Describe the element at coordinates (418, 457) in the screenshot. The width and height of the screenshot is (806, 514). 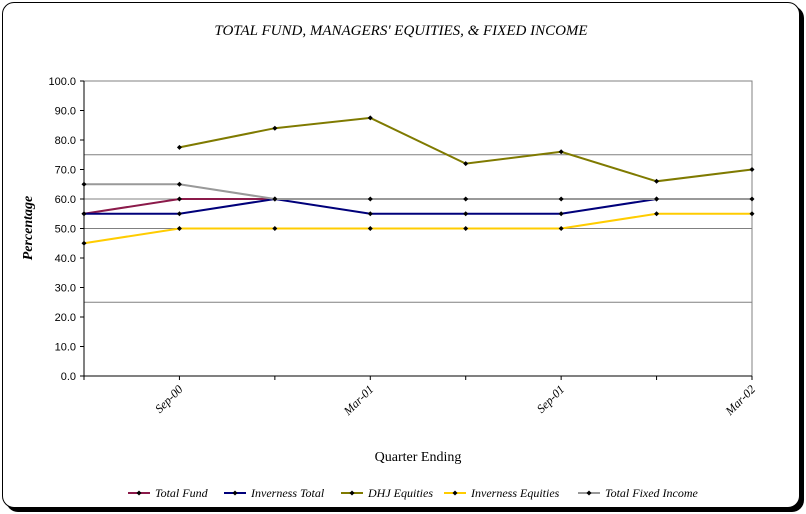
I see `x-axis-title: Quarter Ending` at that location.